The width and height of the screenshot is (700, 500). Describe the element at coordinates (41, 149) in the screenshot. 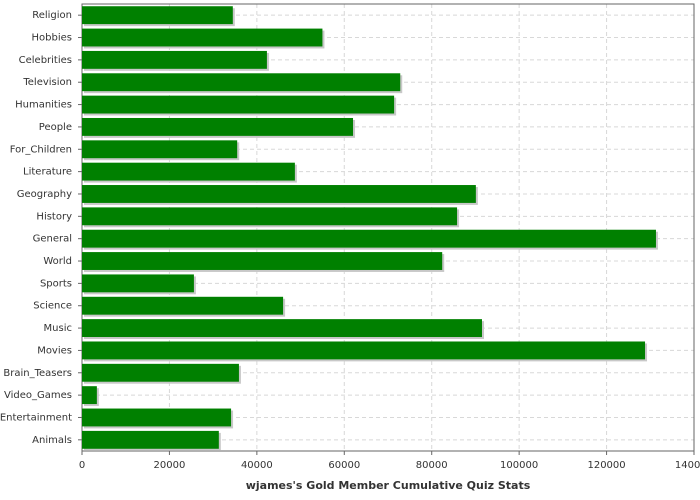

I see `y-tick-label: For_Children` at that location.